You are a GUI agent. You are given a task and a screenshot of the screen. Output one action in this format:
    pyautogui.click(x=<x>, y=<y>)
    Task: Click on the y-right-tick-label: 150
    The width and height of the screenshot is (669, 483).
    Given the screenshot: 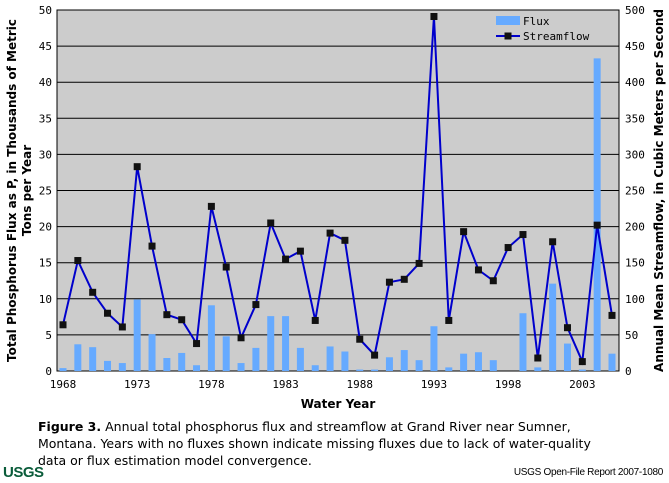 What is the action you would take?
    pyautogui.click(x=635, y=263)
    